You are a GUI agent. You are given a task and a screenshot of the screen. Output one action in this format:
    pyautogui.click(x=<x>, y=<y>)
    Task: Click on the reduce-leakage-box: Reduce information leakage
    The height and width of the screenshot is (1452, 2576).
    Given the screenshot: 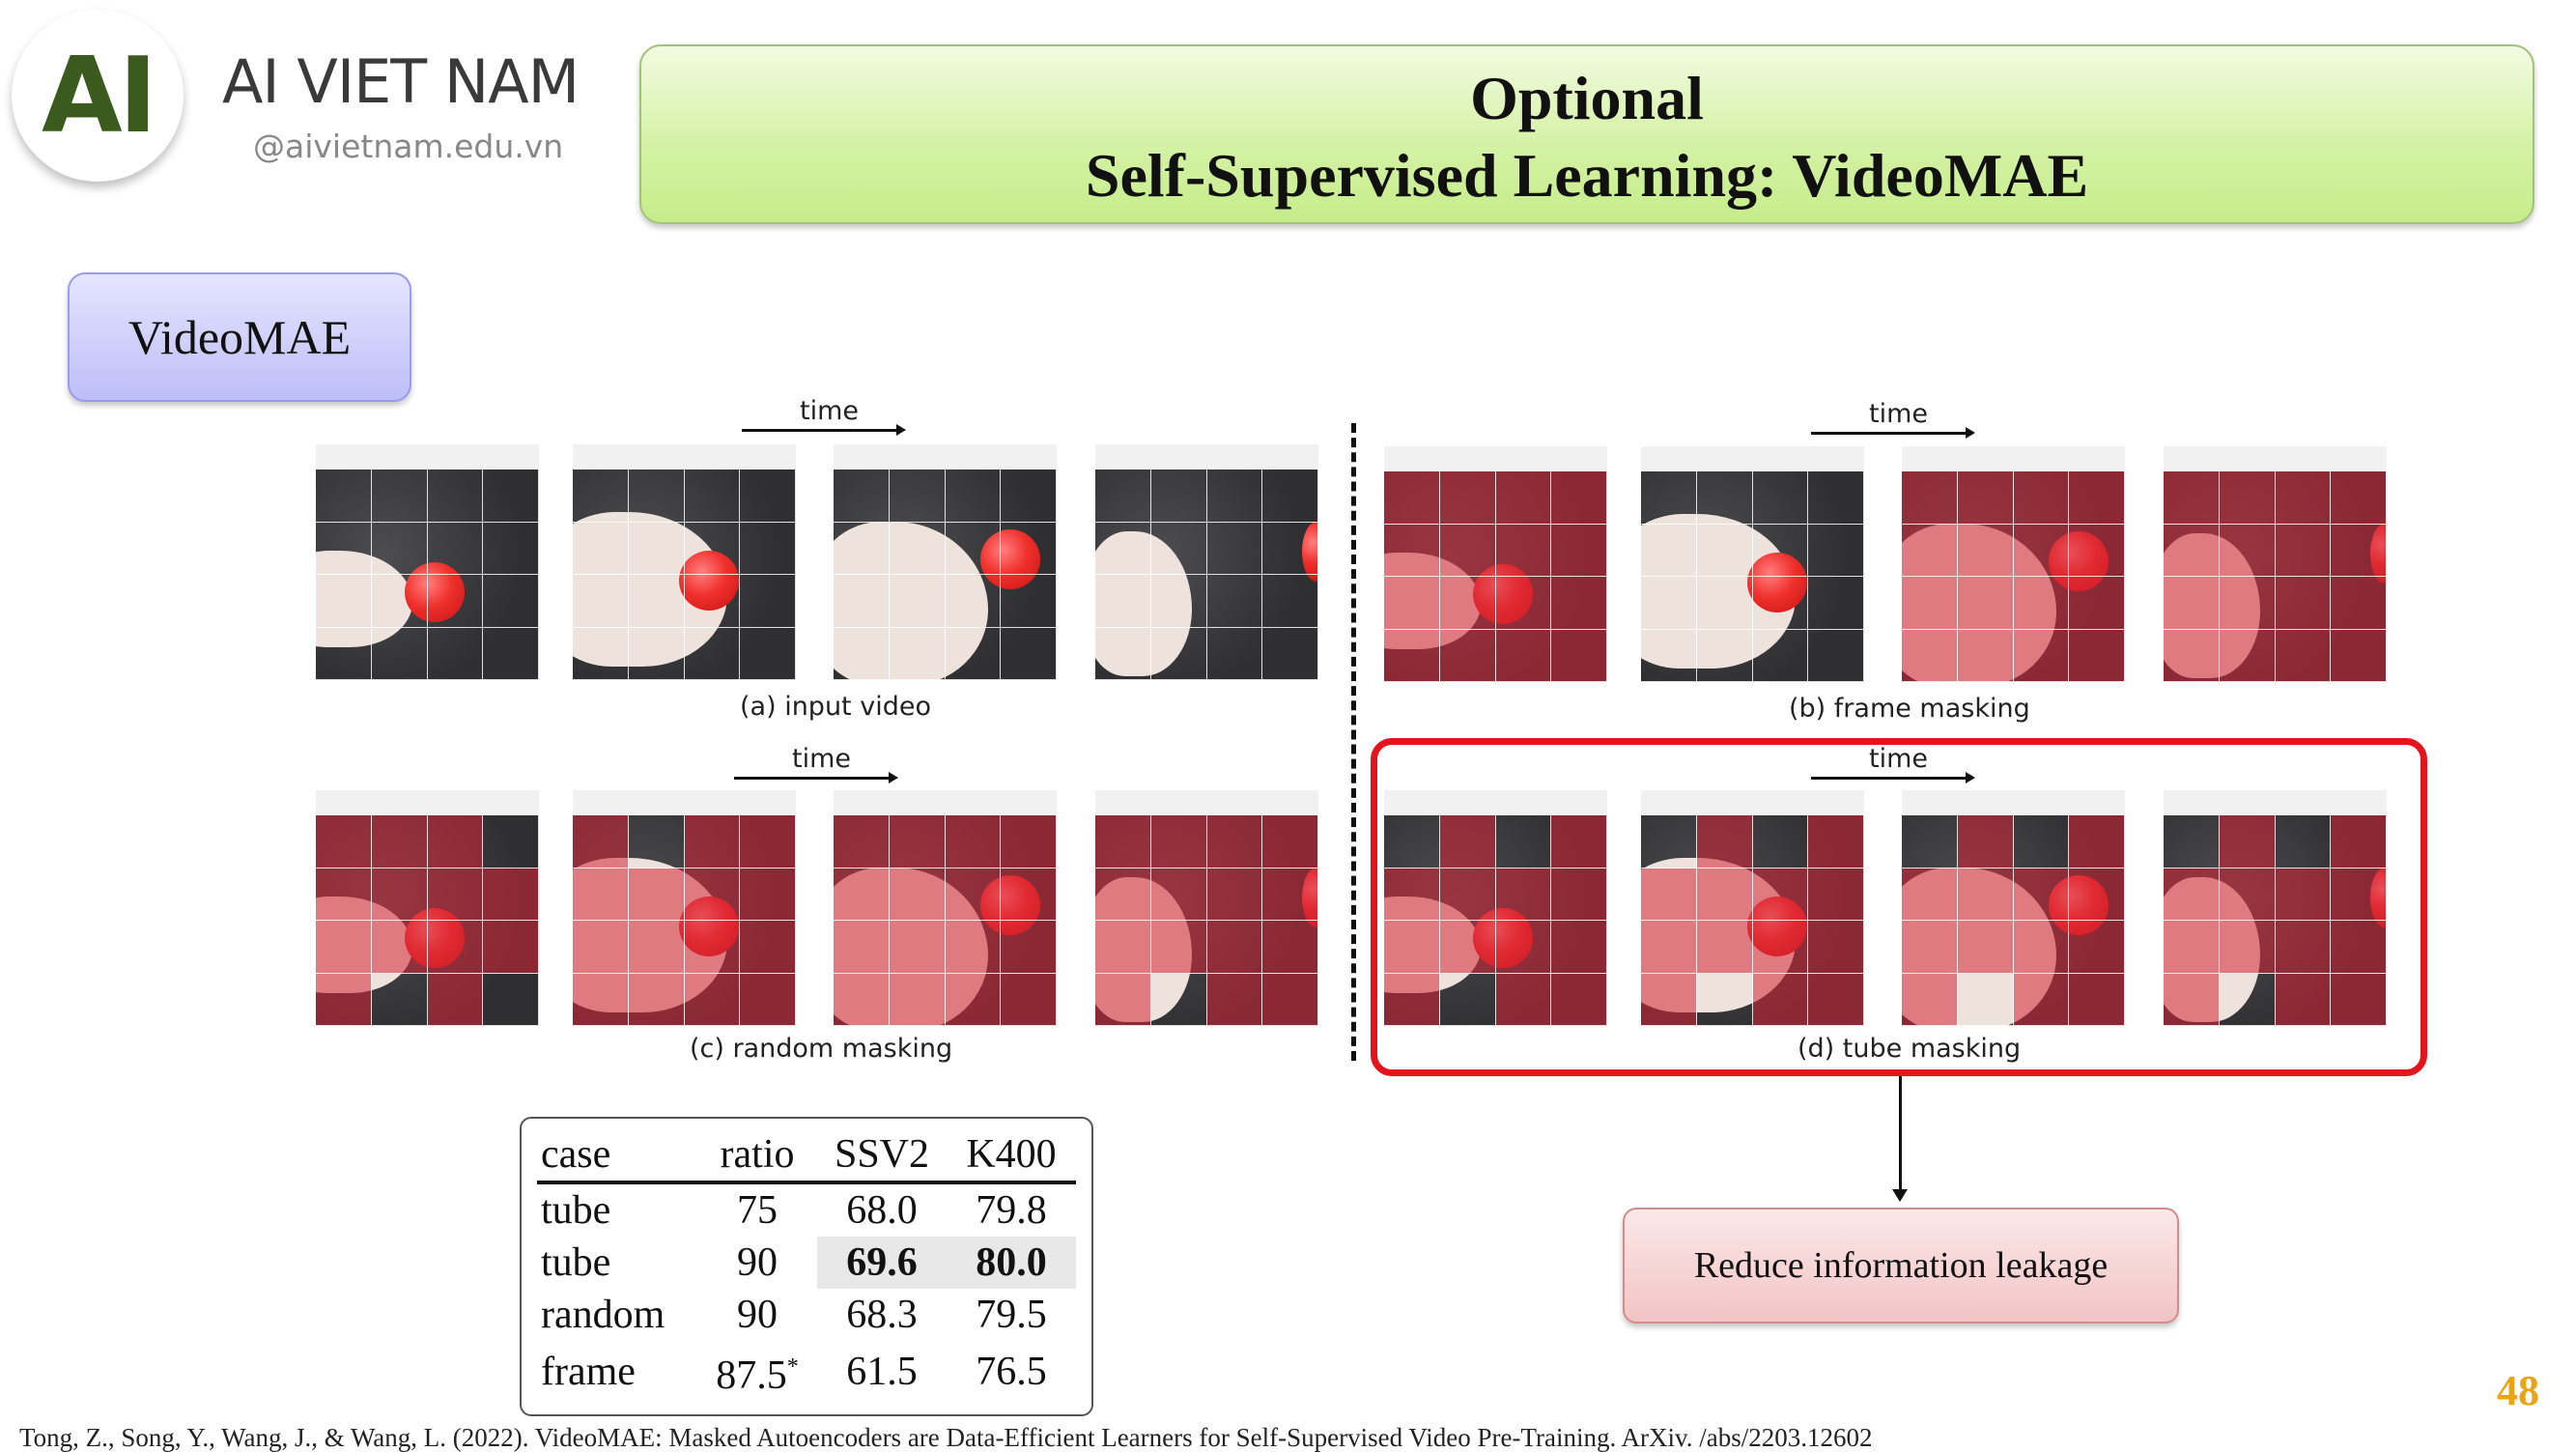 What is the action you would take?
    pyautogui.click(x=1901, y=1266)
    